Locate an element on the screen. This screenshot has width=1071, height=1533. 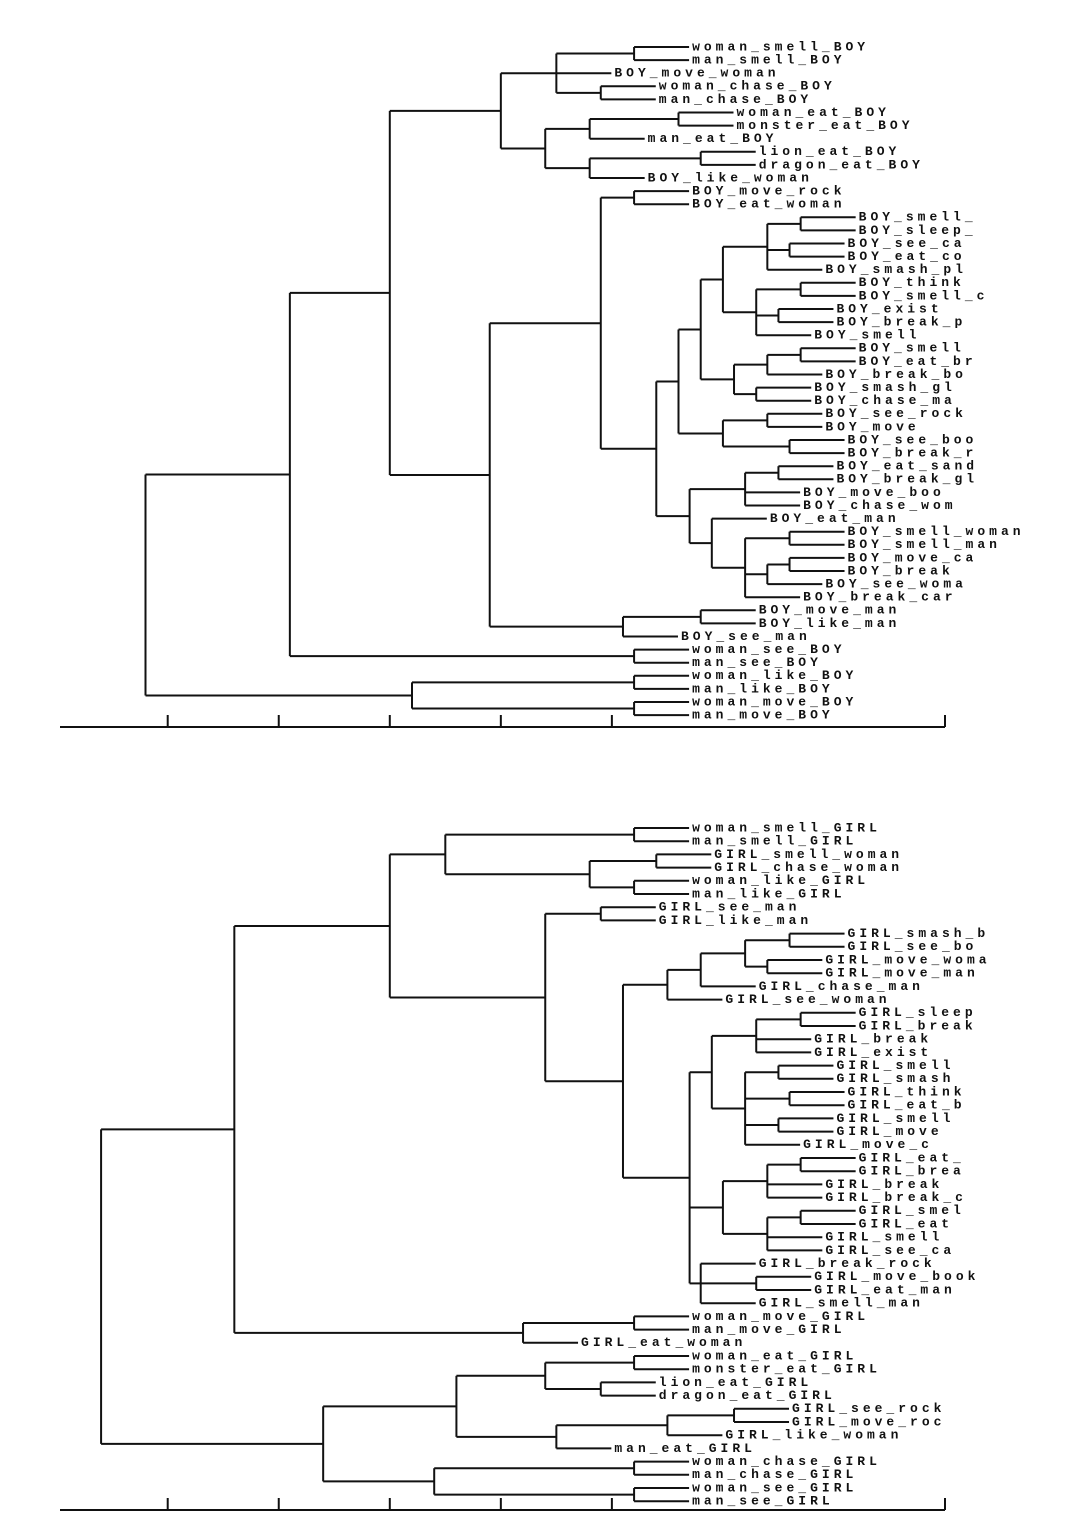
leaf-label: GIRL_eat_man is located at coordinates (885, 1289).